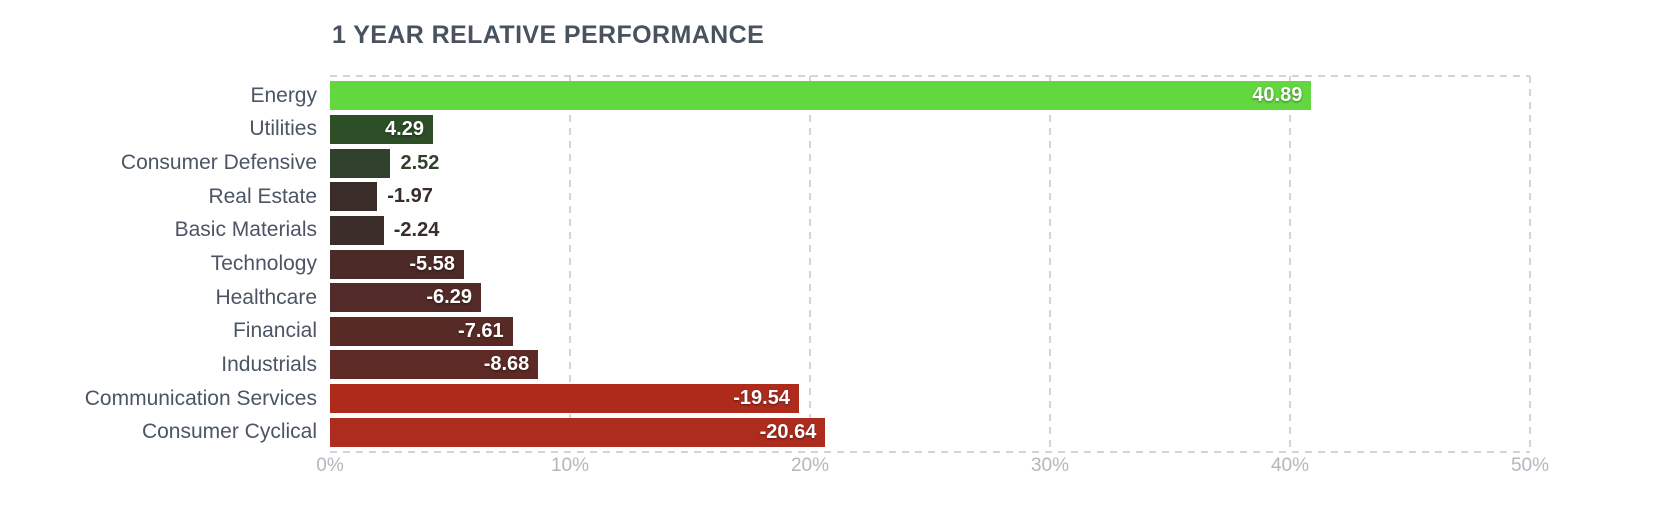 The image size is (1680, 520). I want to click on bar-row: Consumer Cyclical -20.64, so click(765, 432).